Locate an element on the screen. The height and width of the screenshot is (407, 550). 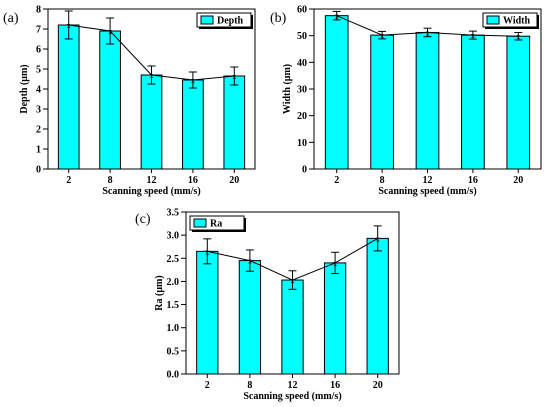
y-axis-label: Depth (μm) is located at coordinates (24, 88).